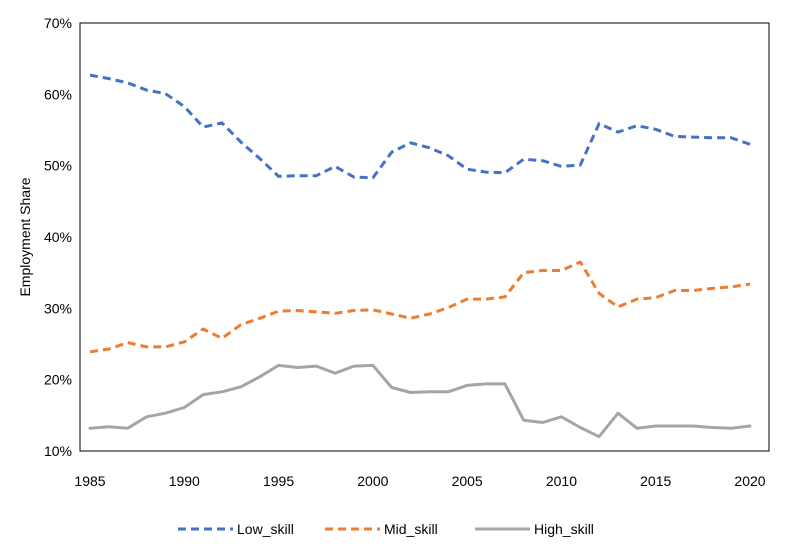 The width and height of the screenshot is (789, 555). I want to click on x-tick-label: 2020, so click(749, 481).